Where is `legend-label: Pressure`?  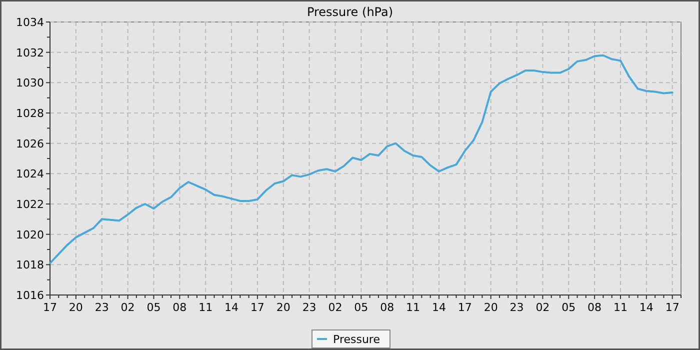 legend-label: Pressure is located at coordinates (356, 339).